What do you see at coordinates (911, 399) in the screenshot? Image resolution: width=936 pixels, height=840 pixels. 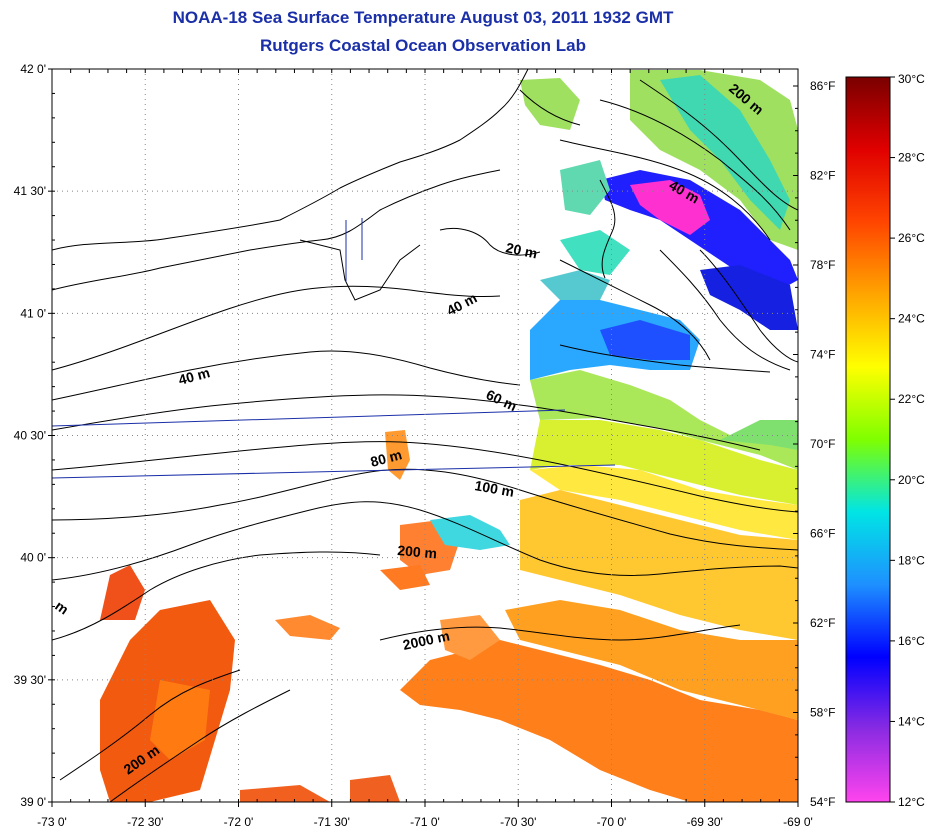 I see `colorbar-label: 22°C` at bounding box center [911, 399].